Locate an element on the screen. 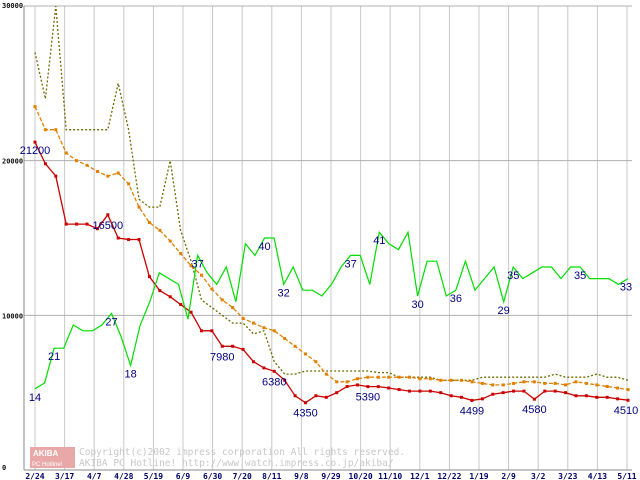  x-tick-label: 11/10 is located at coordinates (390, 476).